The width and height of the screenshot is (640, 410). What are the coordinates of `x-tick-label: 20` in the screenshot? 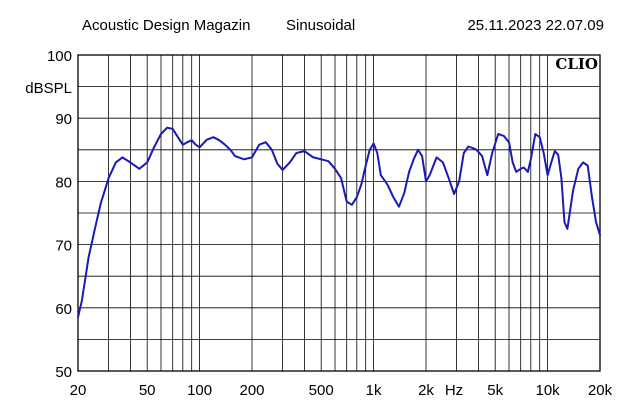 It's located at (78, 390).